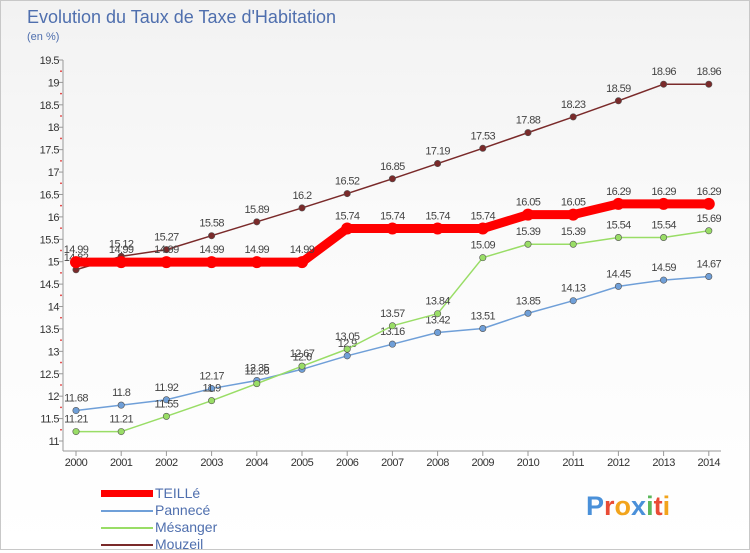  I want to click on data-label-mesanger: 13.05, so click(347, 337).